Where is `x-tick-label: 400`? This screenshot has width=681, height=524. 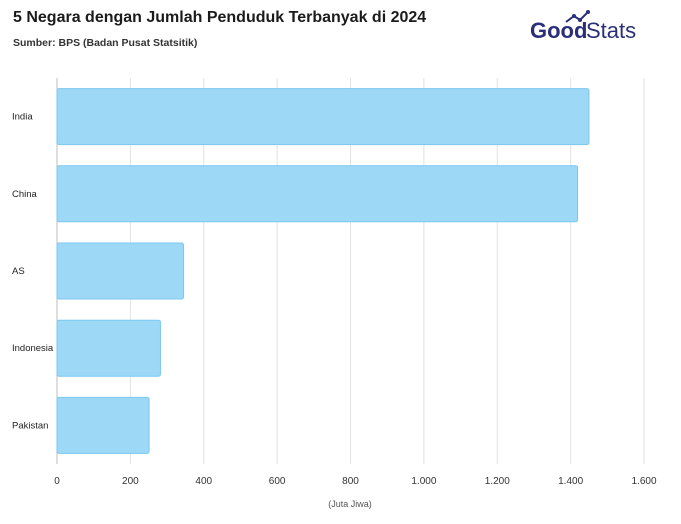
x-tick-label: 400 is located at coordinates (203, 481).